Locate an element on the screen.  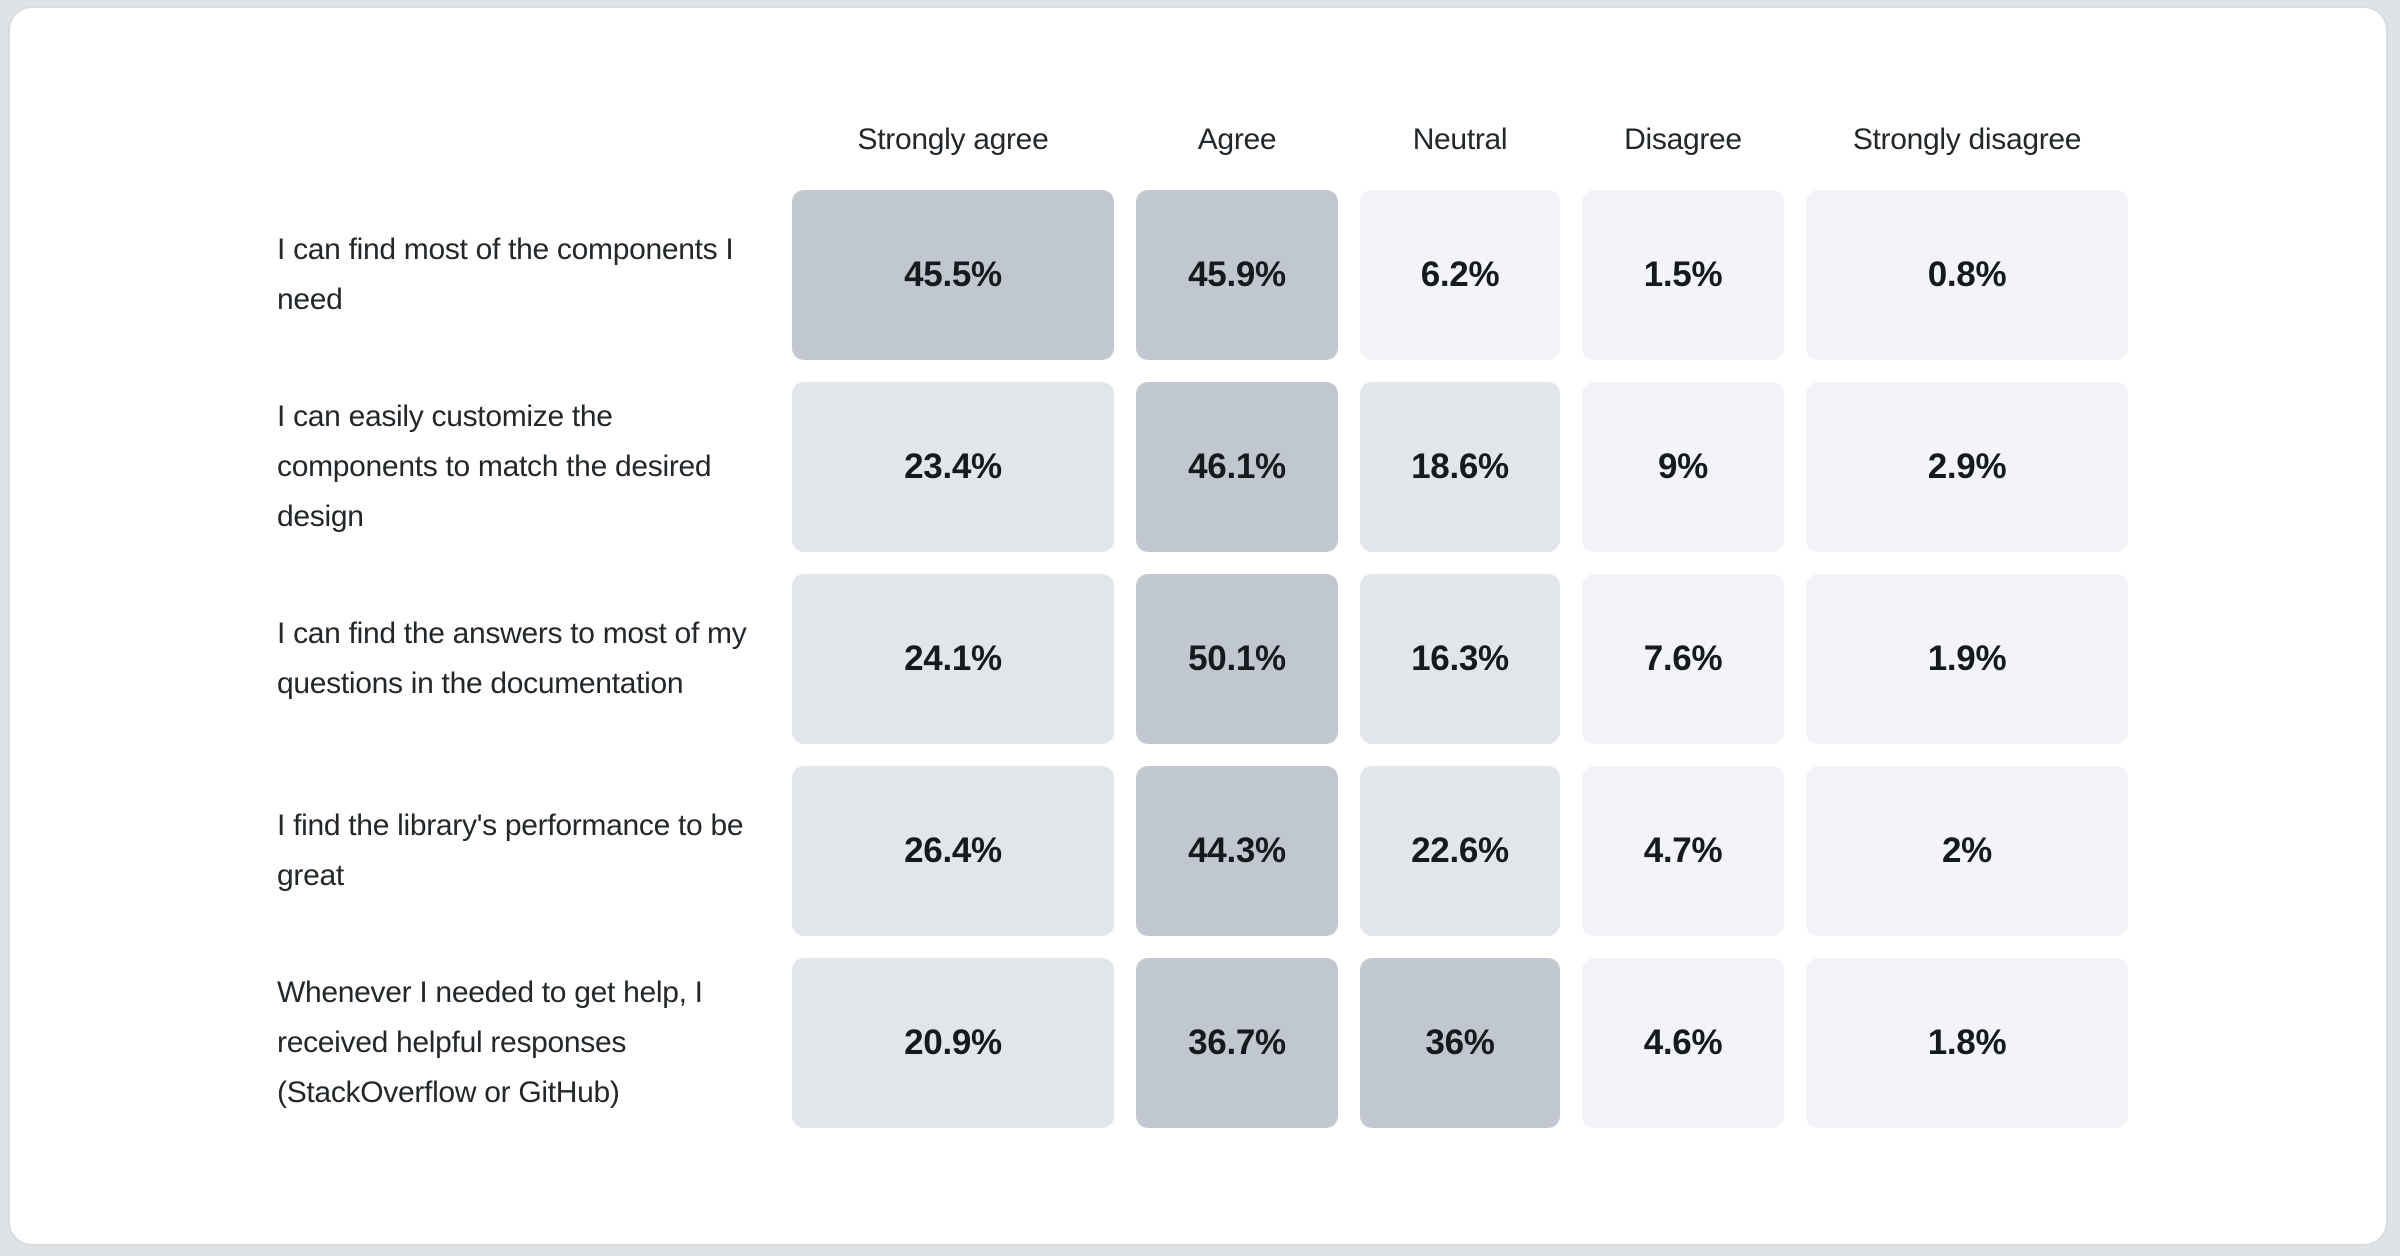
row-label: I can find most of the components I need is located at coordinates (505, 274).